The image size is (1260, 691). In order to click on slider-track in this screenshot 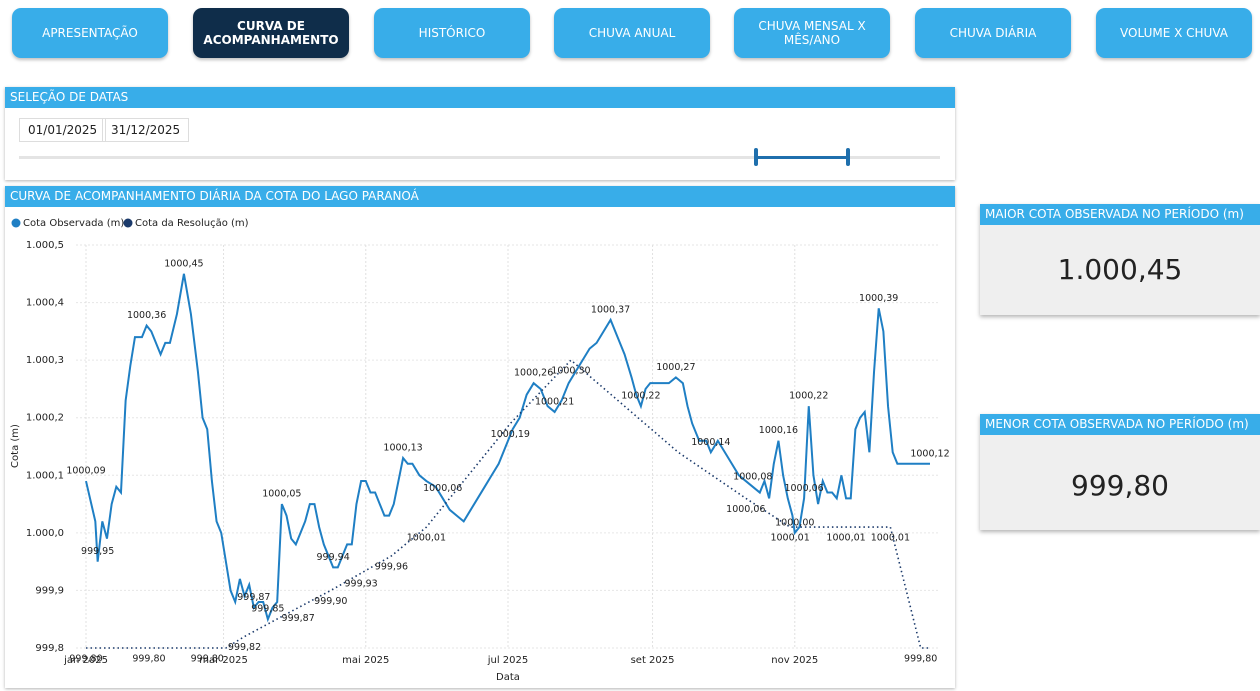, I will do `click(479, 157)`.